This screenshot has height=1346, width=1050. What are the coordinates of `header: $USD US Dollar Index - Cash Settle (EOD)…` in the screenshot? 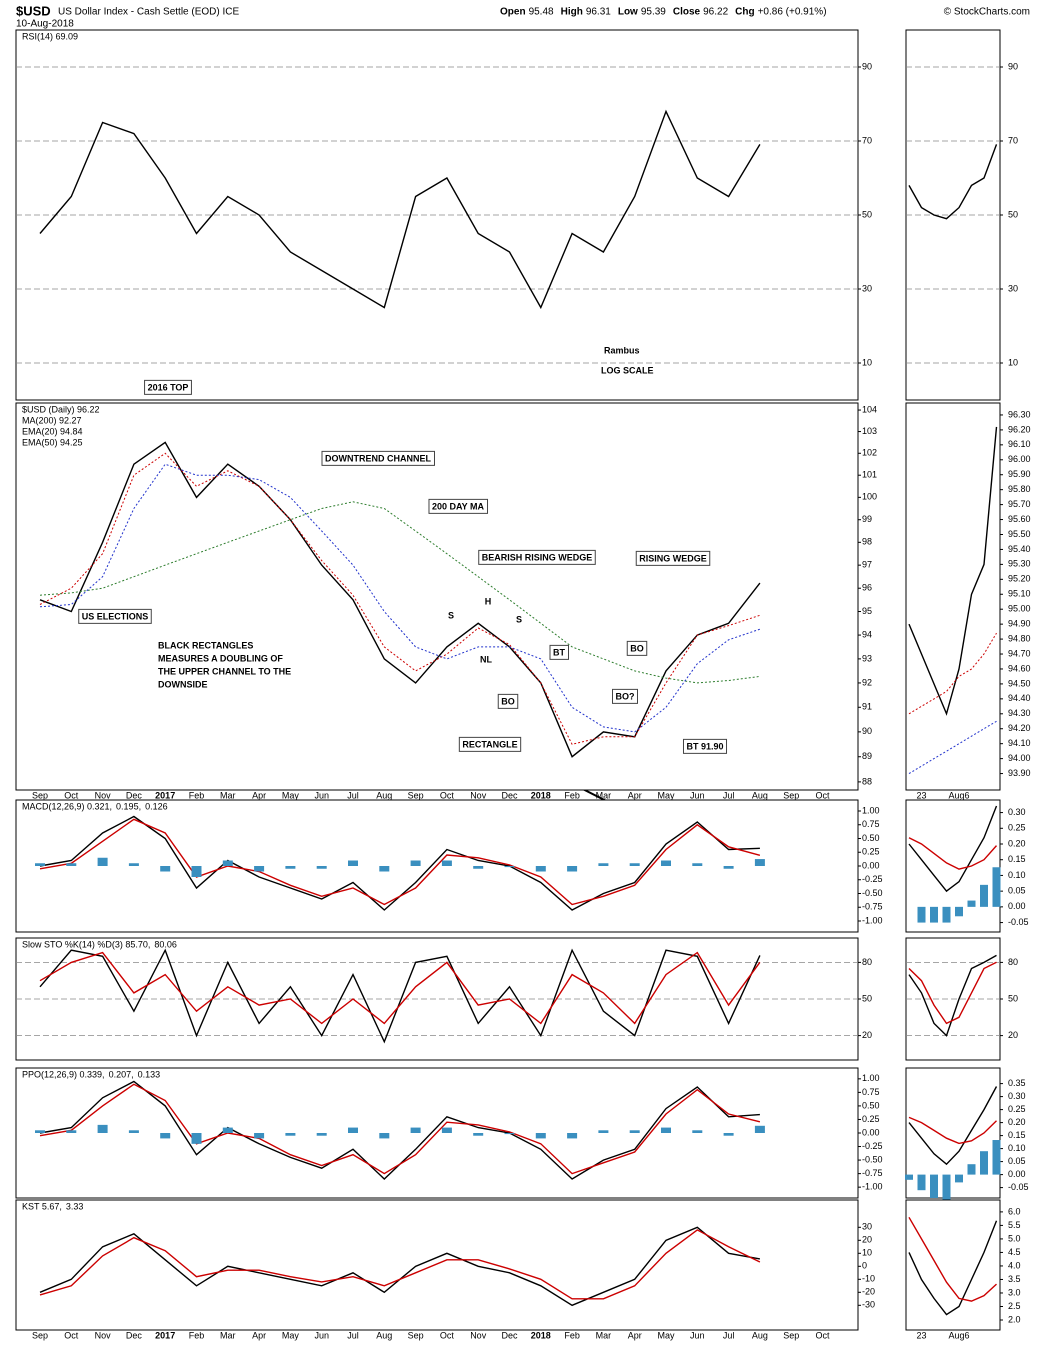 It's located at (523, 16).